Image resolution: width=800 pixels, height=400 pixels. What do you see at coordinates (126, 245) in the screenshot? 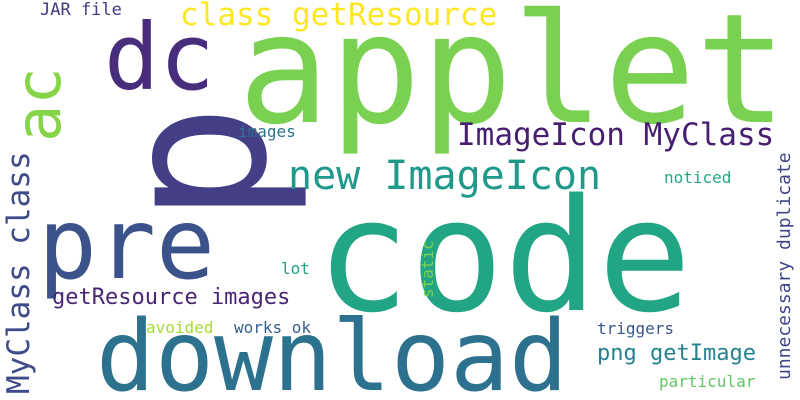
I see `word-pre: pre` at bounding box center [126, 245].